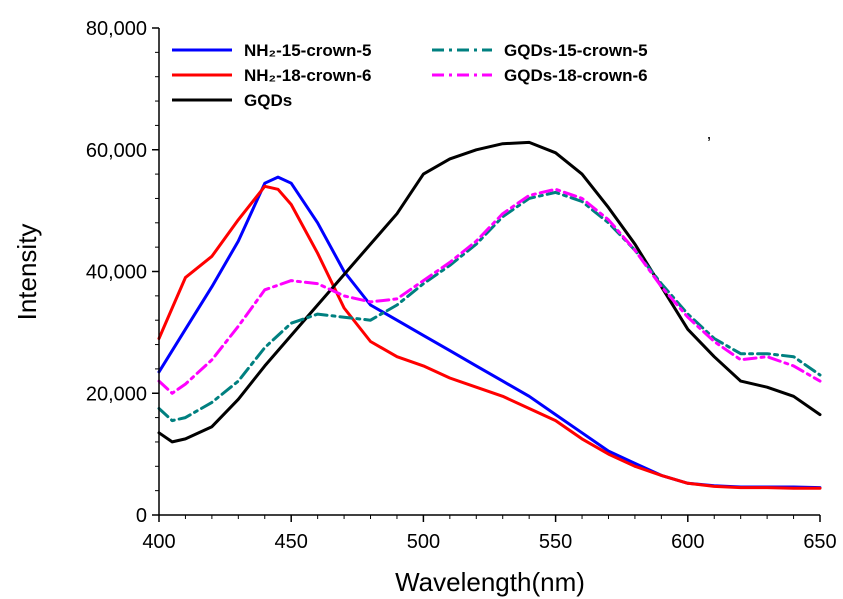 The width and height of the screenshot is (843, 599). I want to click on y-tick-label: 40,000, so click(116, 273).